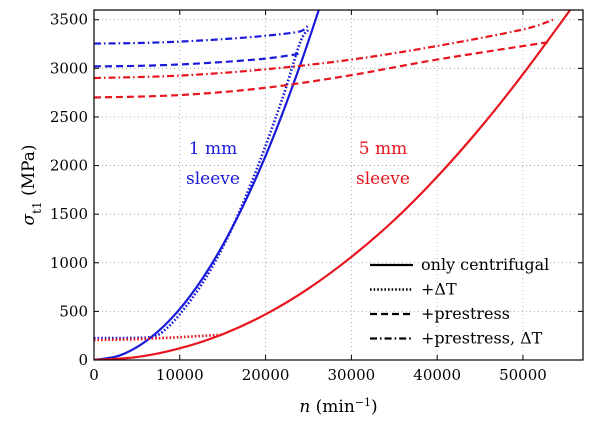 This screenshot has height=426, width=595. What do you see at coordinates (321, 69) in the screenshot?
I see `series-line-5mm-dashed` at bounding box center [321, 69].